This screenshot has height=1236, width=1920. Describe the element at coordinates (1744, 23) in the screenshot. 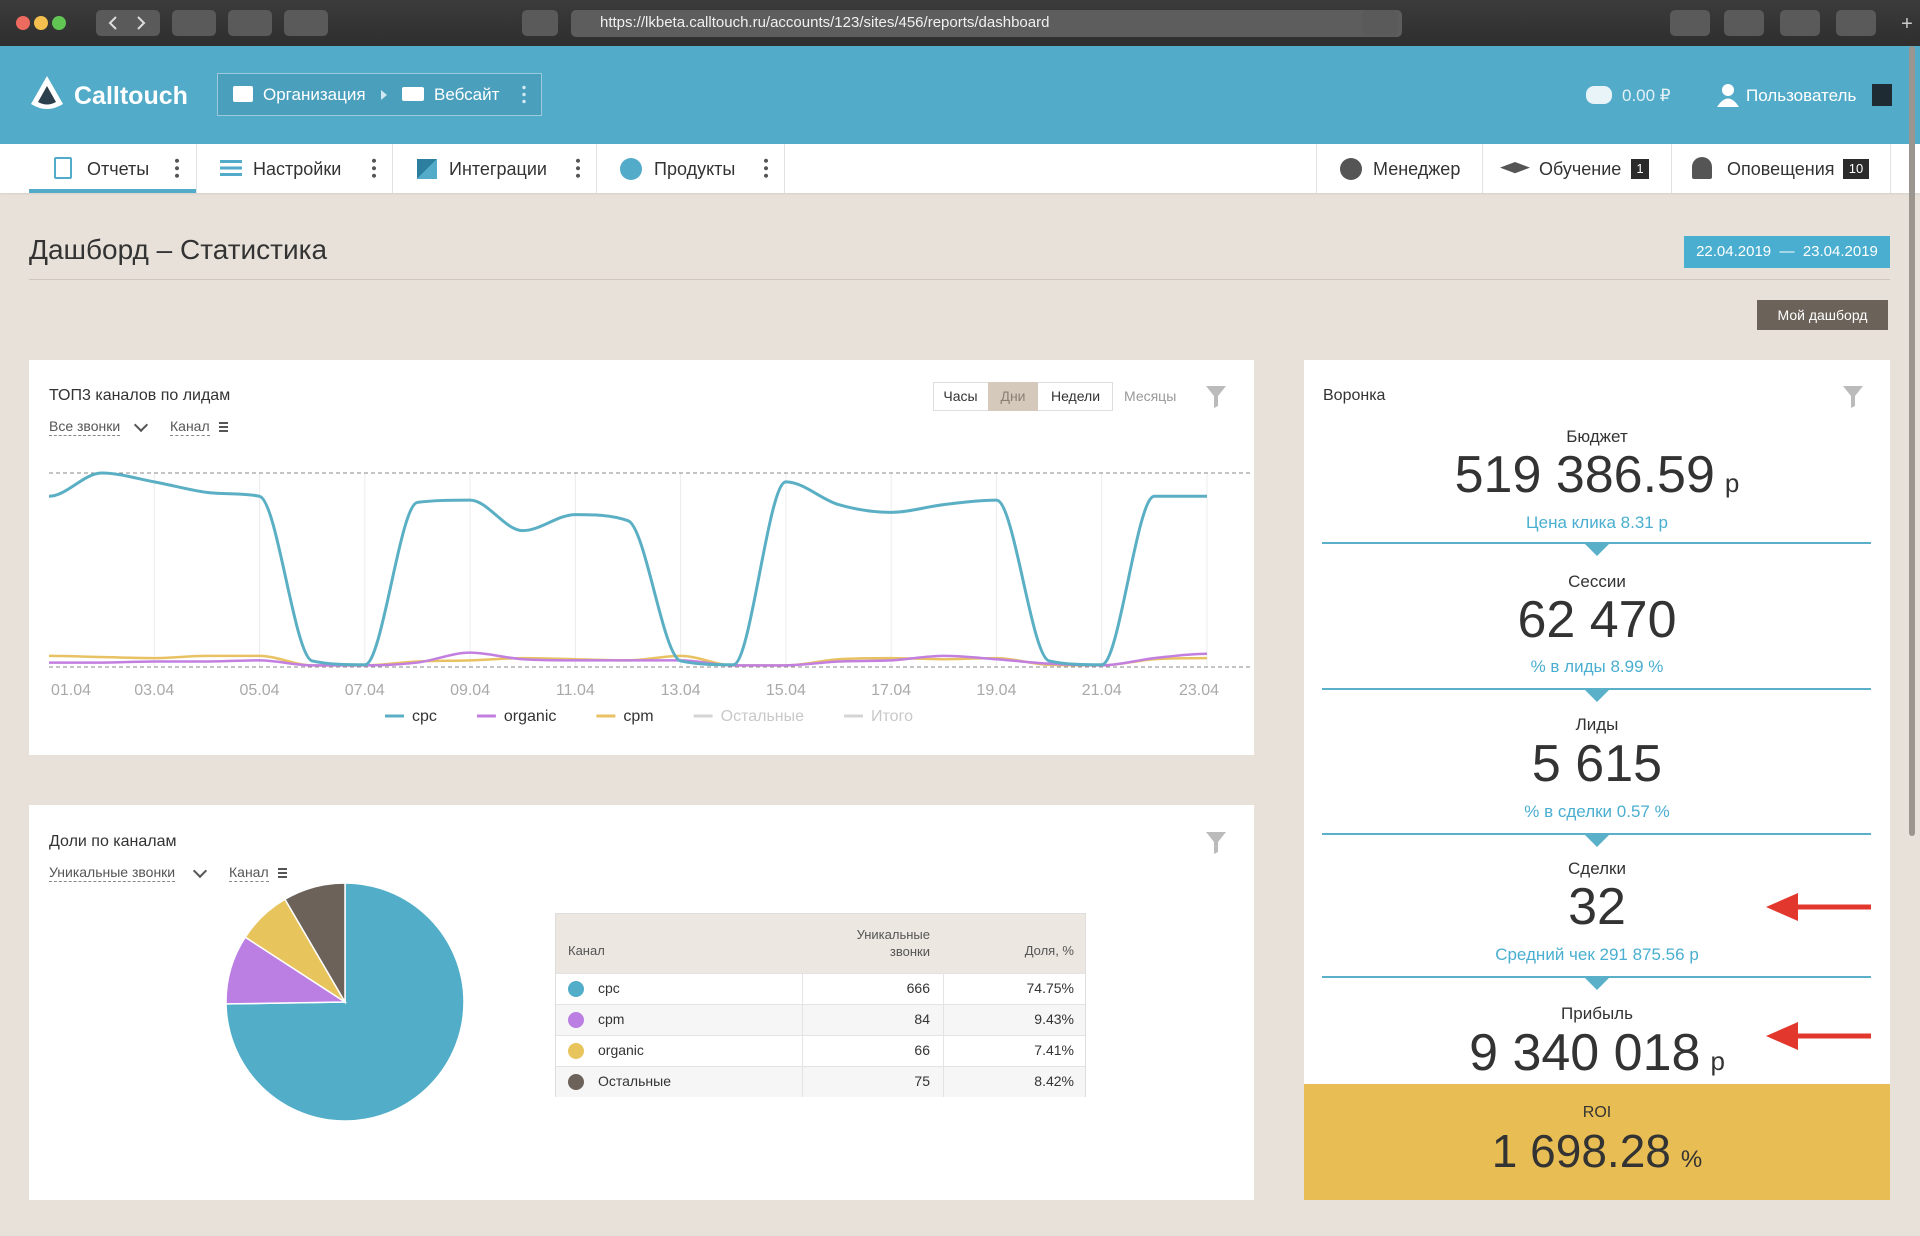

I see `info-button` at that location.